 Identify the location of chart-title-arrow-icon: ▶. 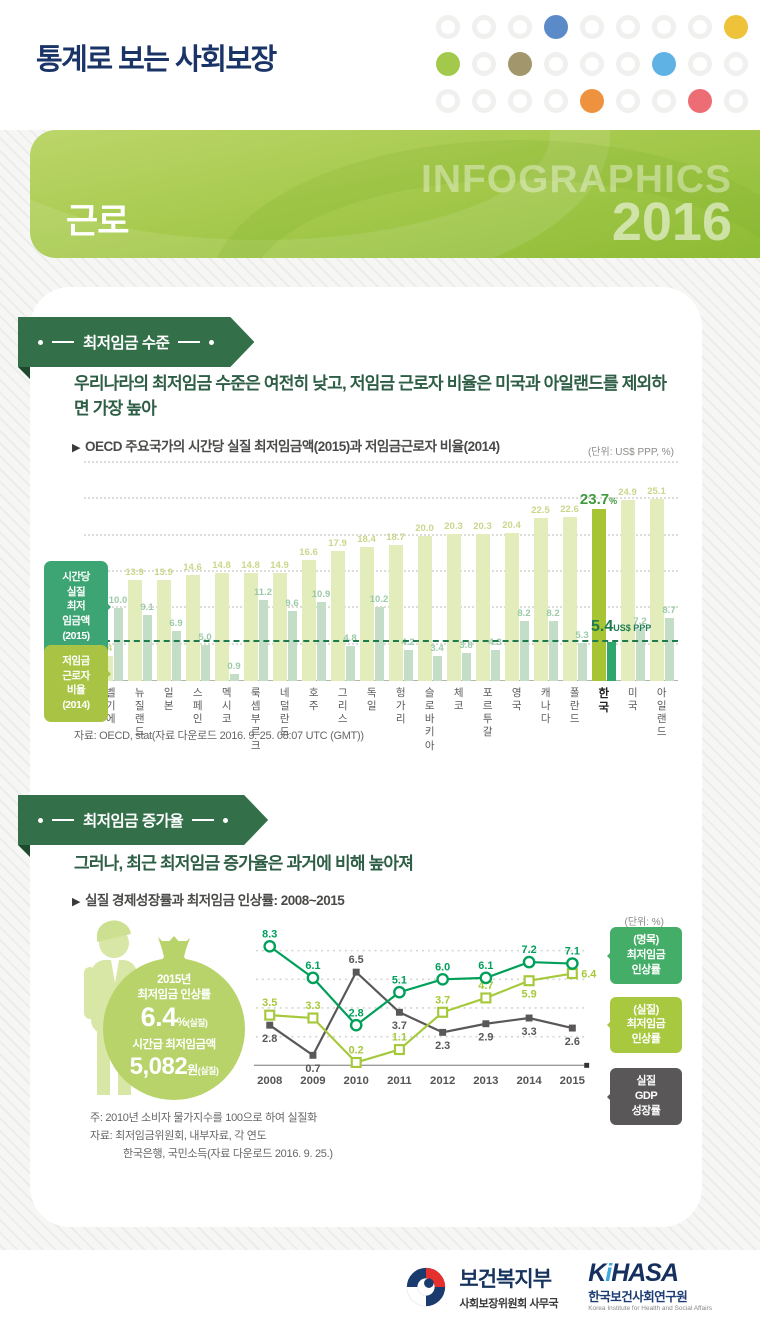
(76, 902).